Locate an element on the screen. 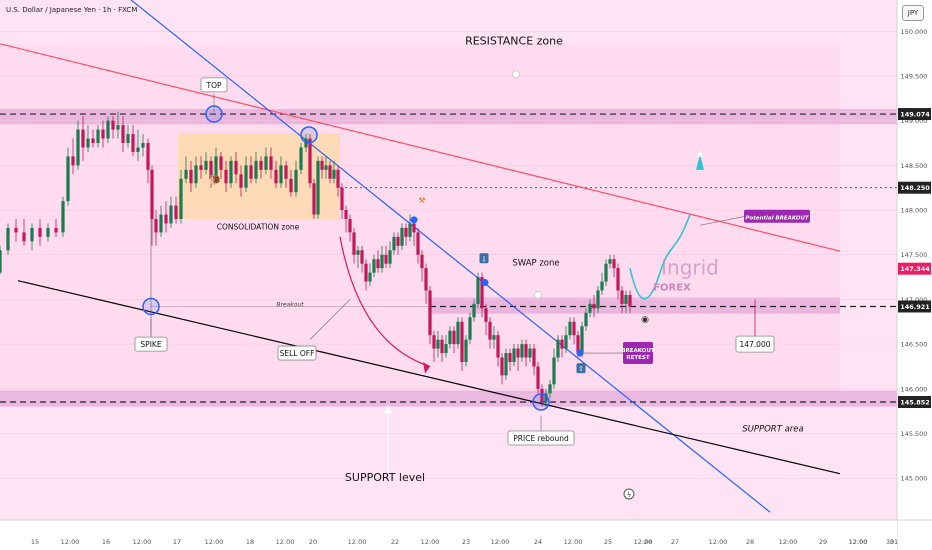 Image resolution: width=932 pixels, height=550 pixels. potential-connector is located at coordinates (722, 221).